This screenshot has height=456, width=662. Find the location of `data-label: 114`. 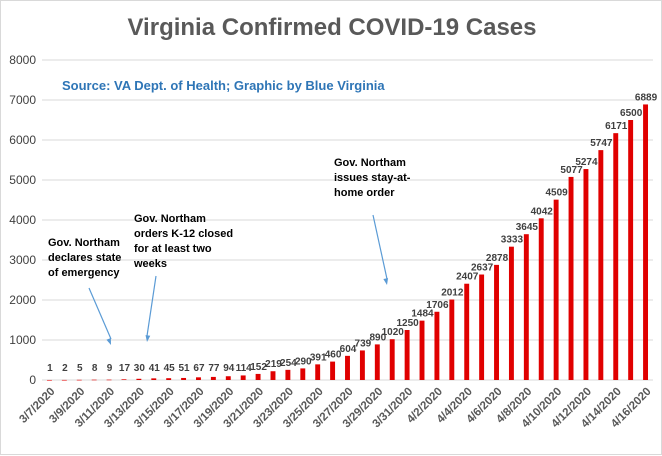

data-label: 114 is located at coordinates (244, 368).